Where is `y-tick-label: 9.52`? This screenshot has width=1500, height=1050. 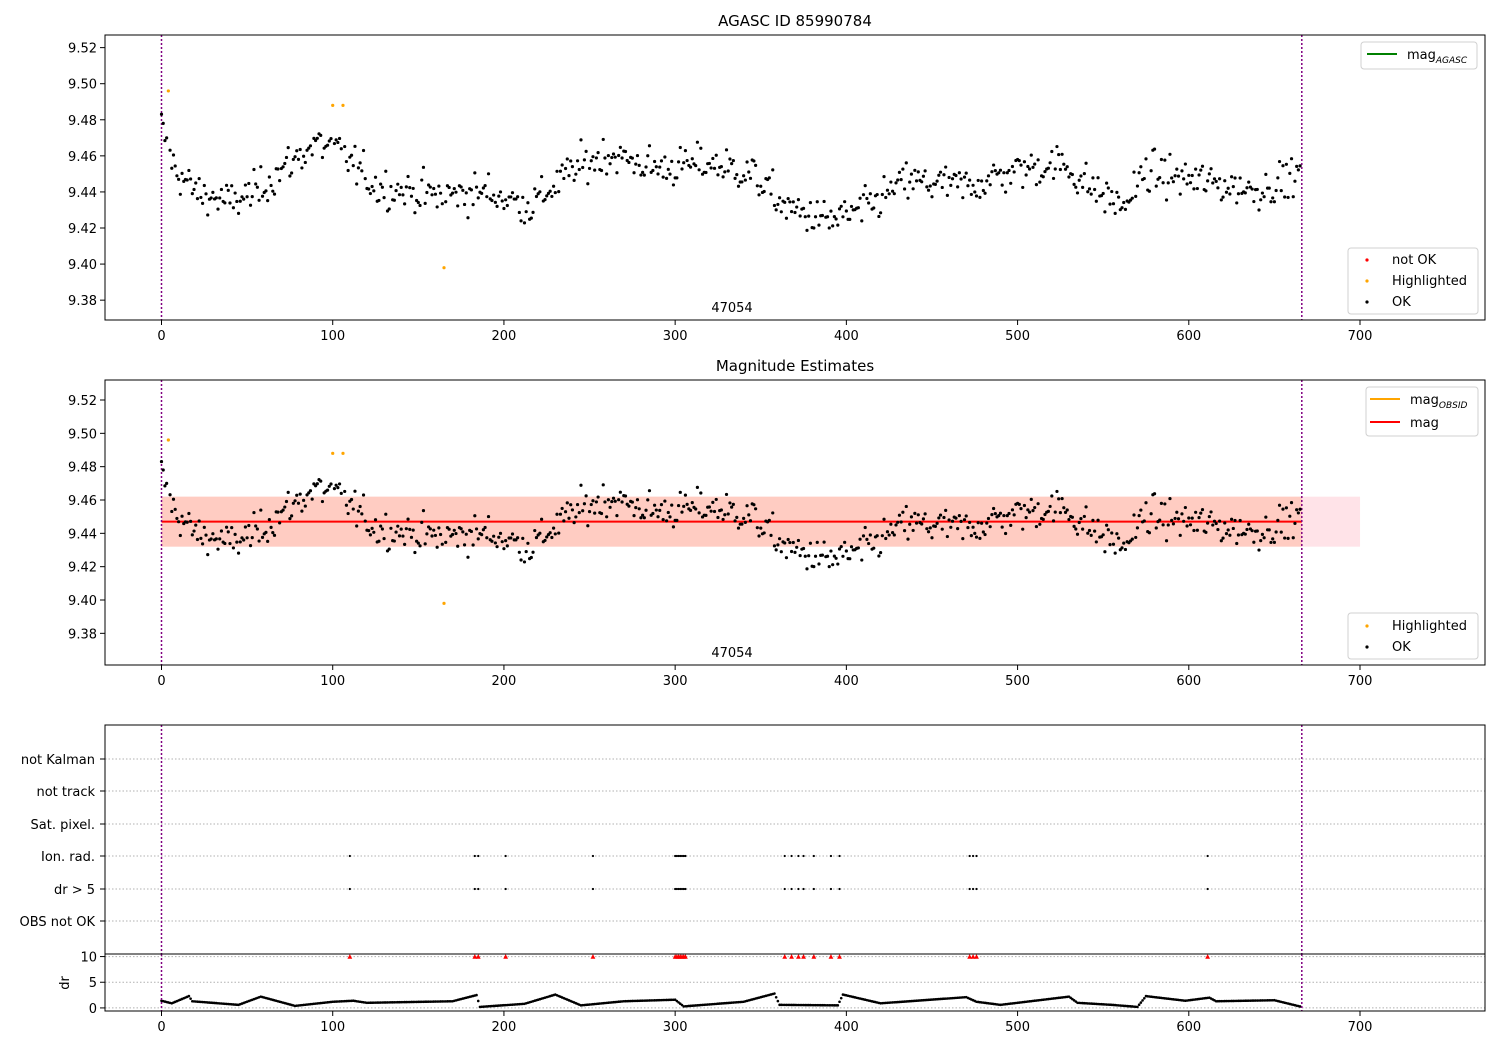
y-tick-label: 9.52 is located at coordinates (82, 401).